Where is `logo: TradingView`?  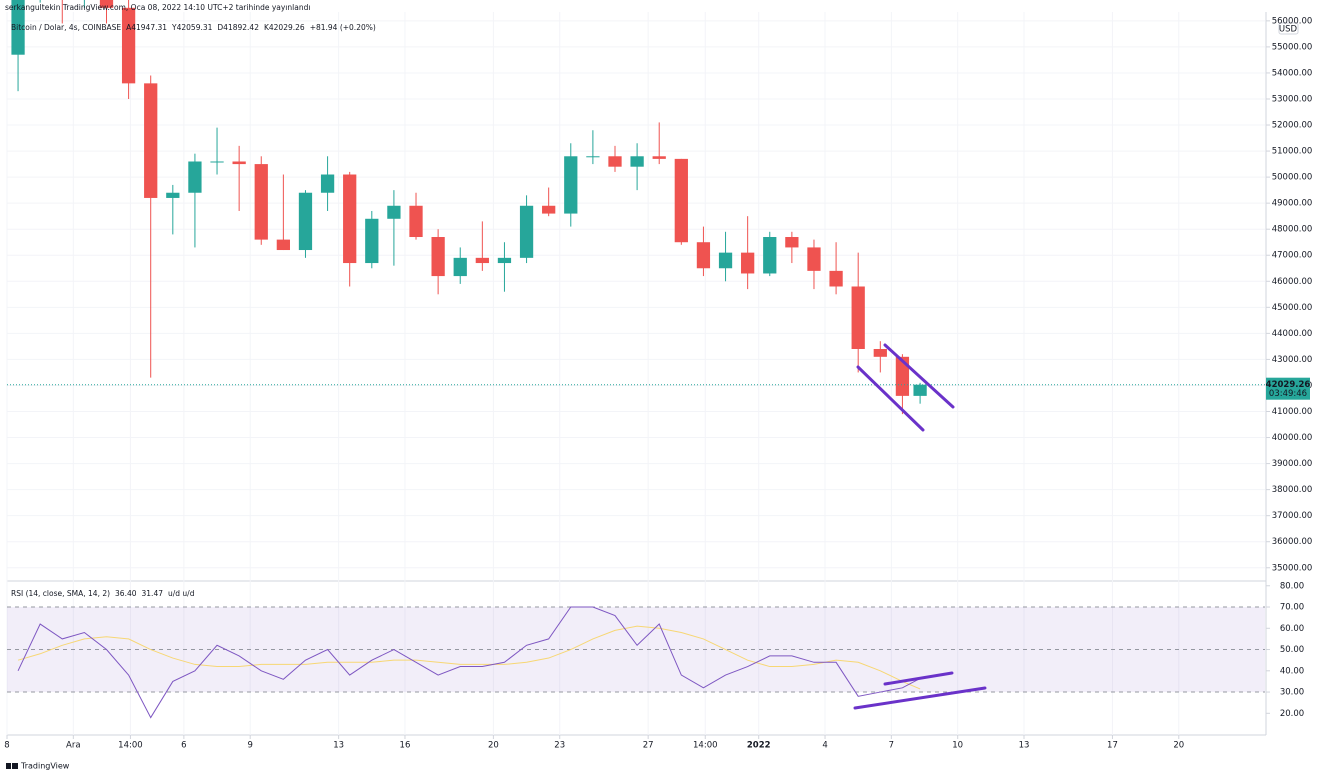
logo: TradingView is located at coordinates (38, 766).